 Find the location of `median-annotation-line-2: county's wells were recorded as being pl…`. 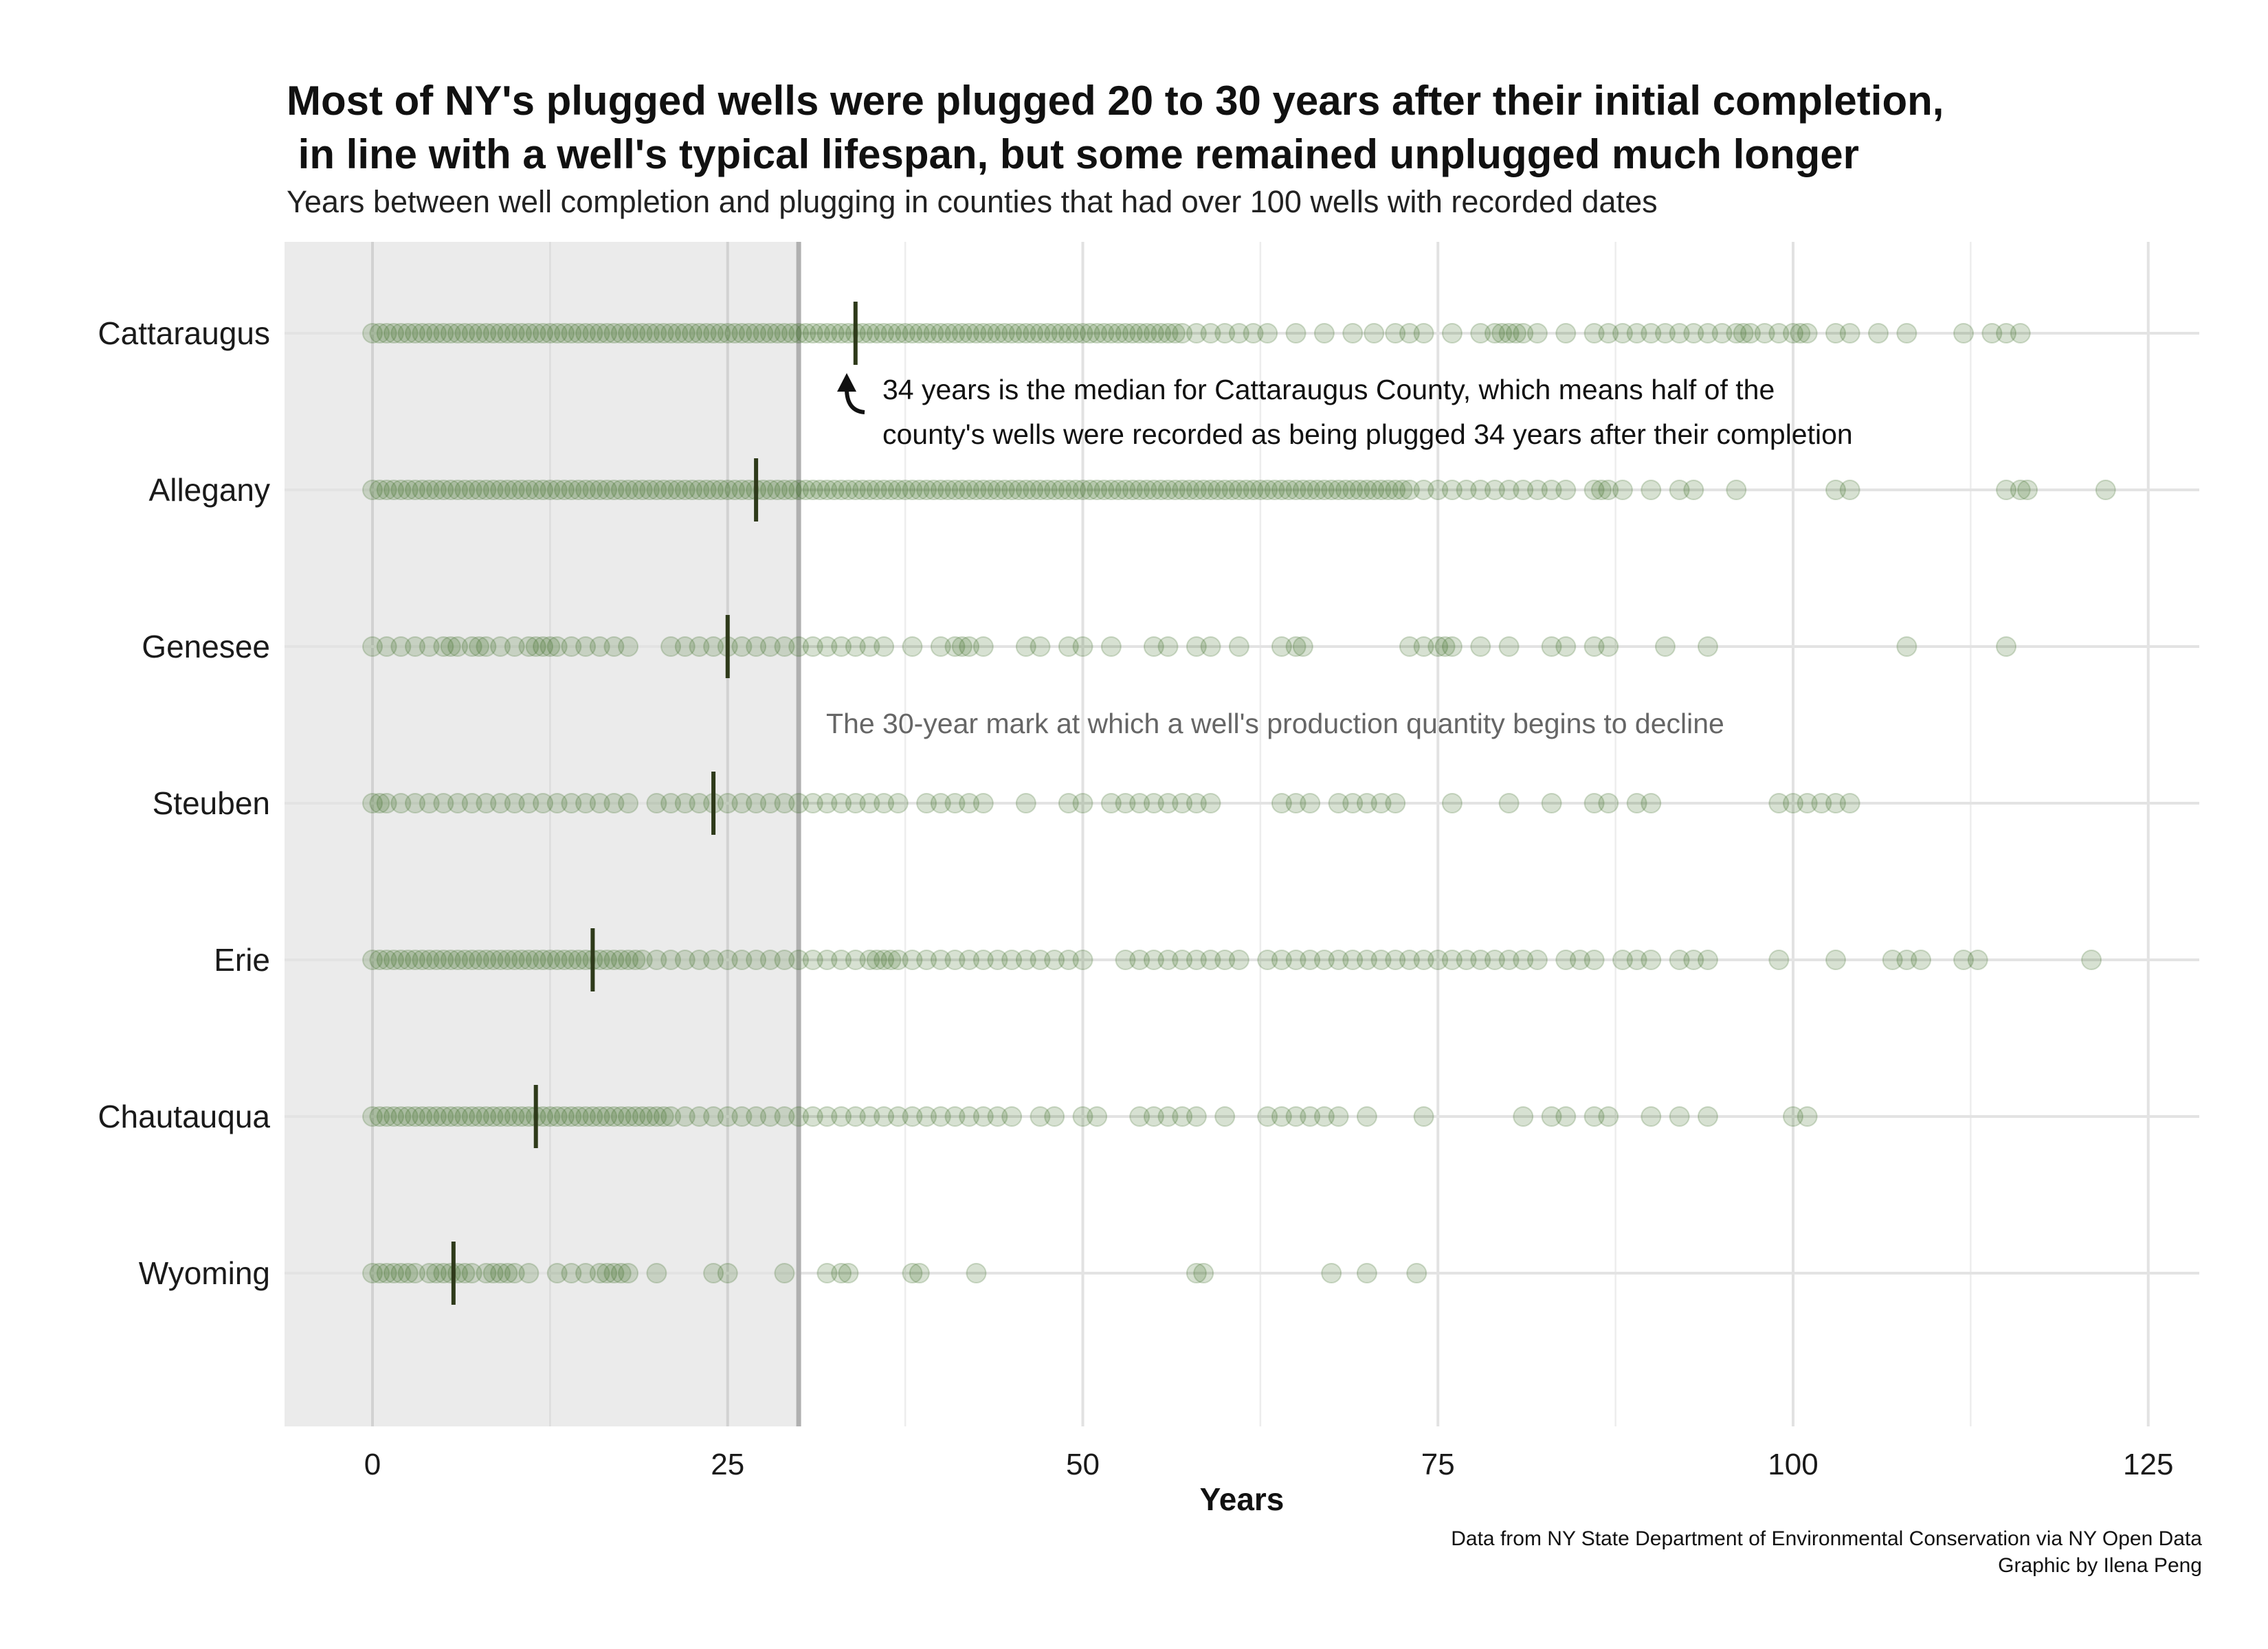

median-annotation-line-2: county's wells were recorded as being pl… is located at coordinates (1367, 434).